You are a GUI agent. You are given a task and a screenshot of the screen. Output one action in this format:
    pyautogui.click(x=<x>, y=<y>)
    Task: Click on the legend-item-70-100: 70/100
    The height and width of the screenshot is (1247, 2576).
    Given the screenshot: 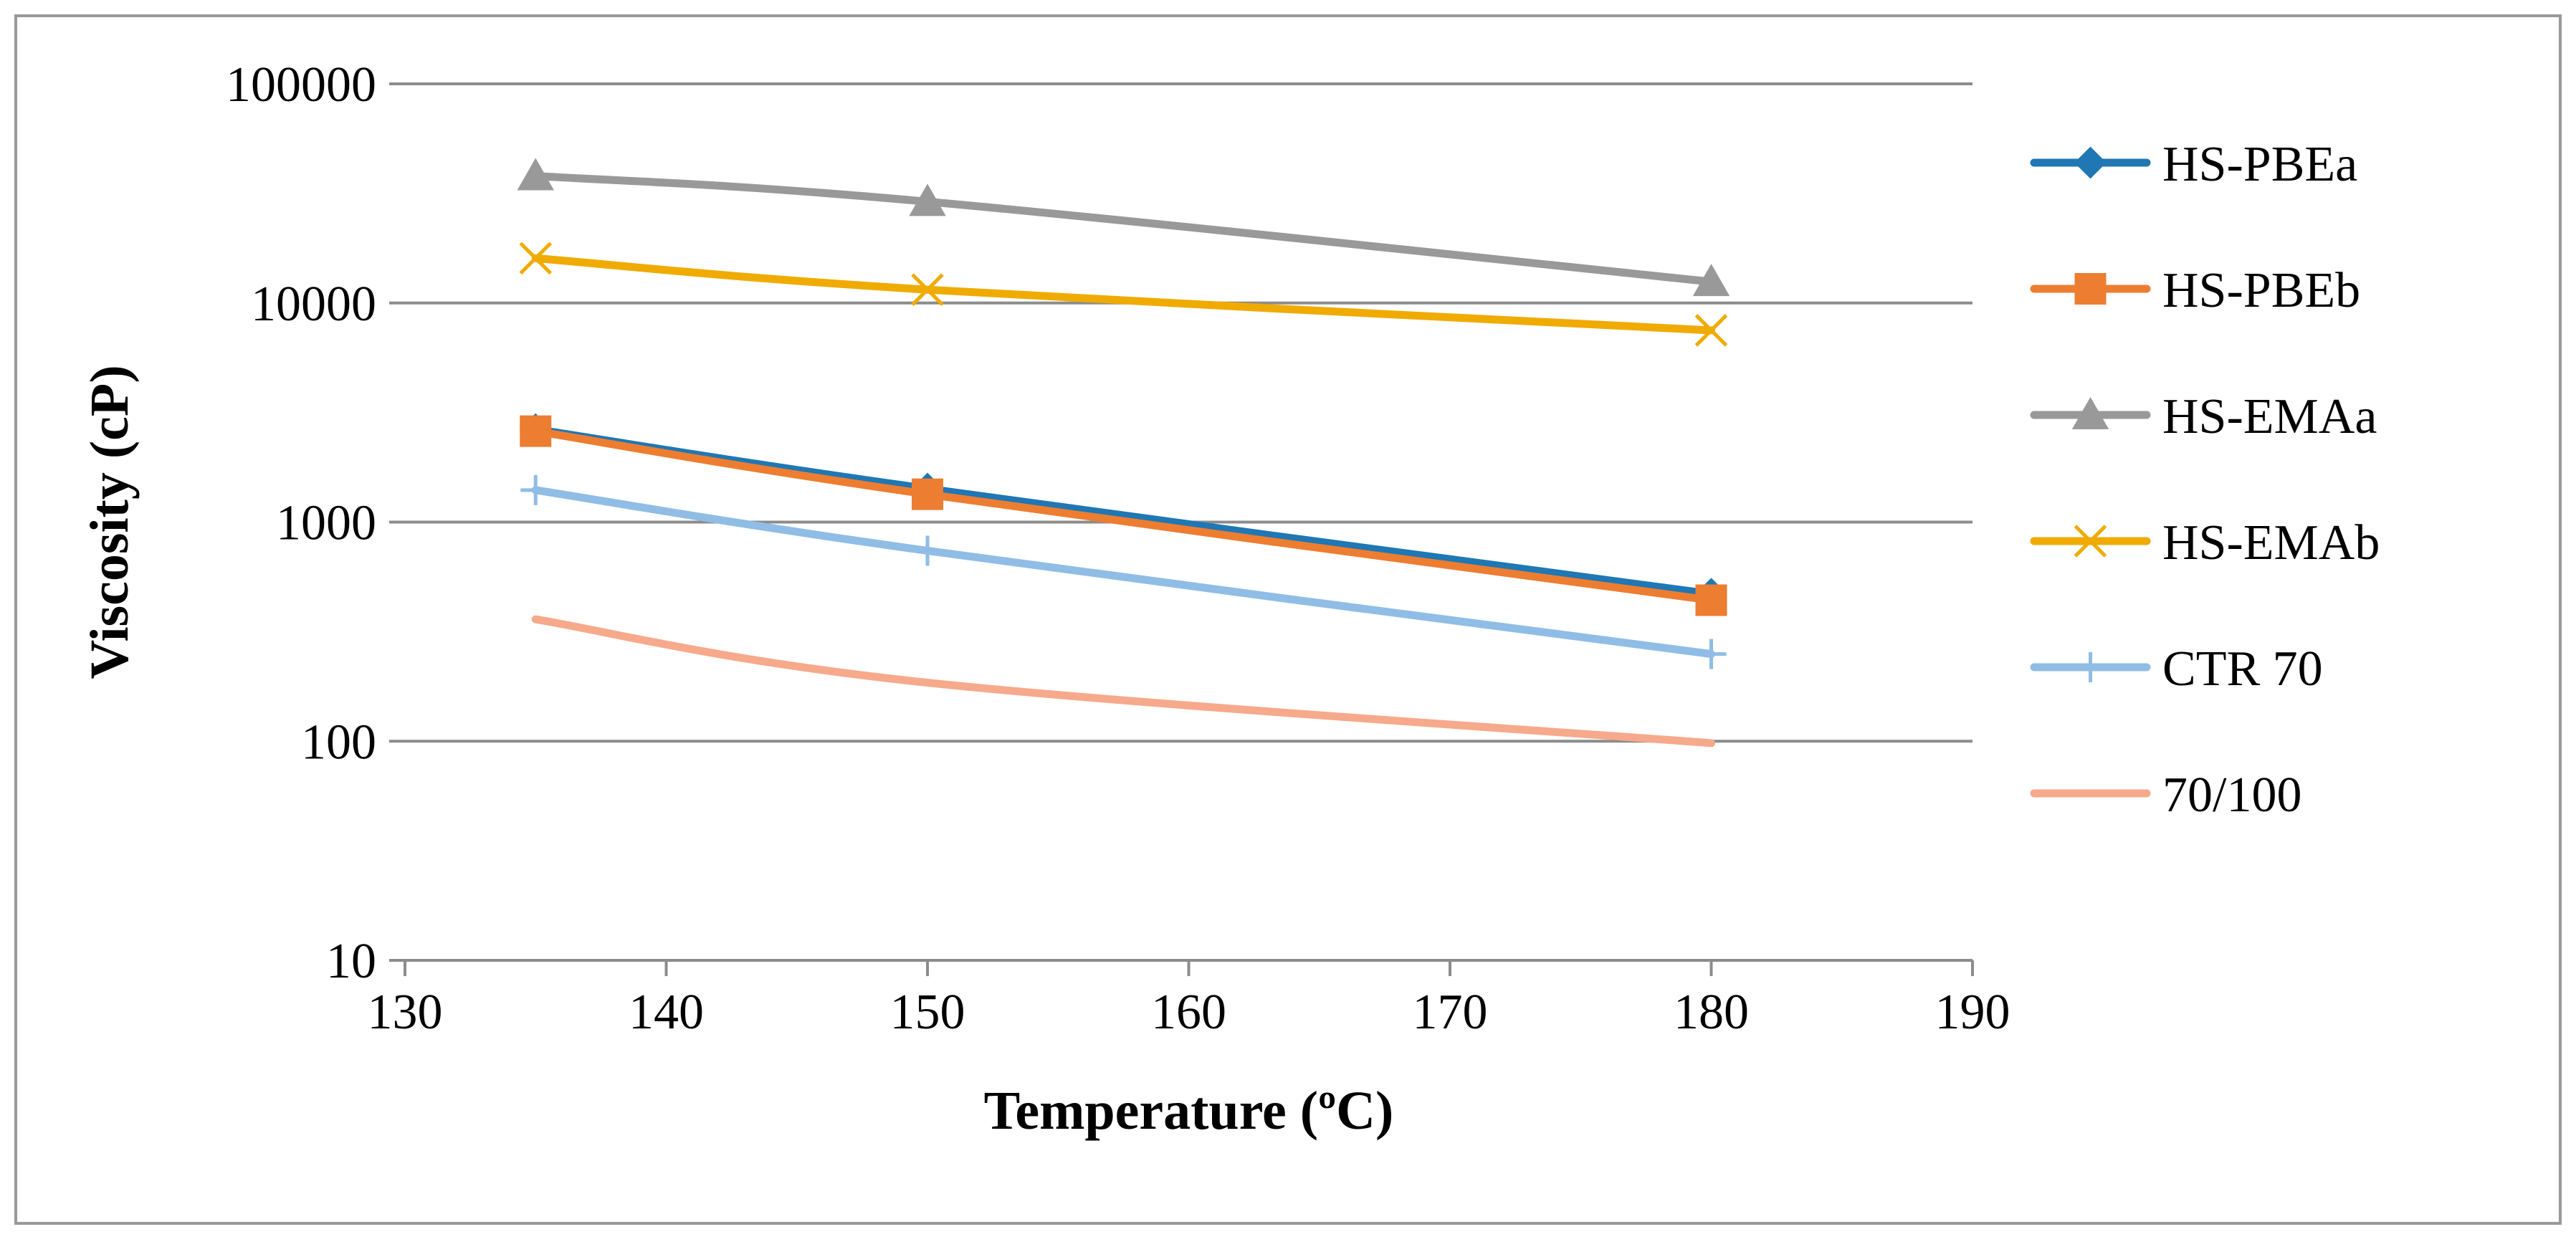 What is the action you would take?
    pyautogui.click(x=2165, y=795)
    